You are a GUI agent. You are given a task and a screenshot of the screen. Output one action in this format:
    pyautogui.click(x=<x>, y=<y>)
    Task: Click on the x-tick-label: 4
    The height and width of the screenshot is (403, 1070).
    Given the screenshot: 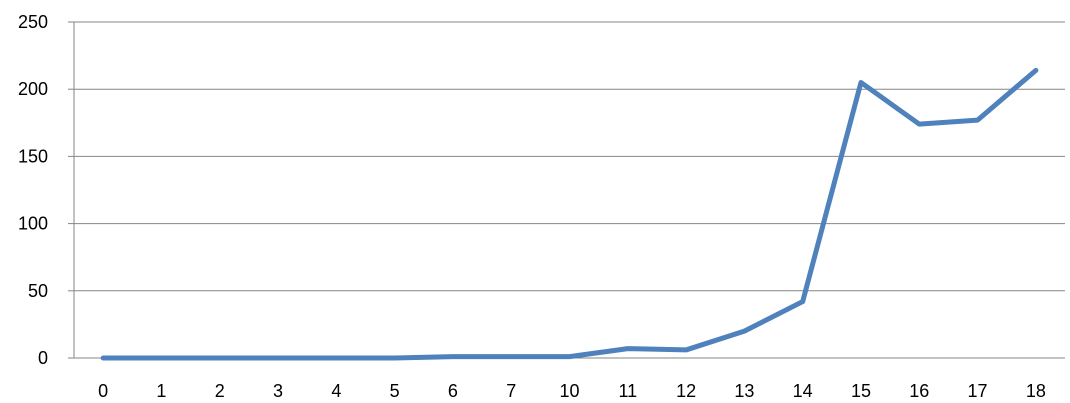 What is the action you would take?
    pyautogui.click(x=336, y=391)
    